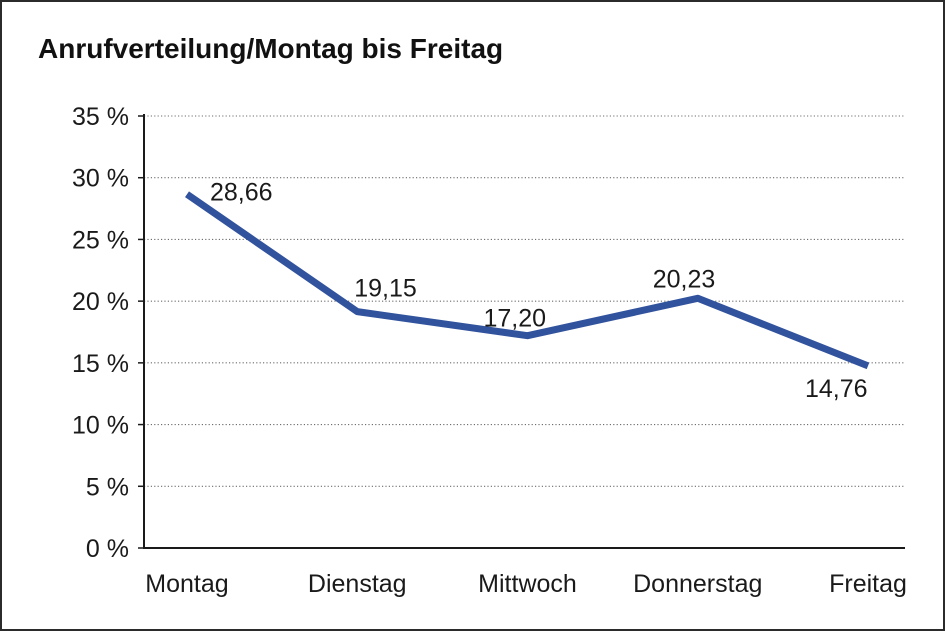 The height and width of the screenshot is (631, 945). Describe the element at coordinates (186, 584) in the screenshot. I see `x-category-label: Montag` at that location.